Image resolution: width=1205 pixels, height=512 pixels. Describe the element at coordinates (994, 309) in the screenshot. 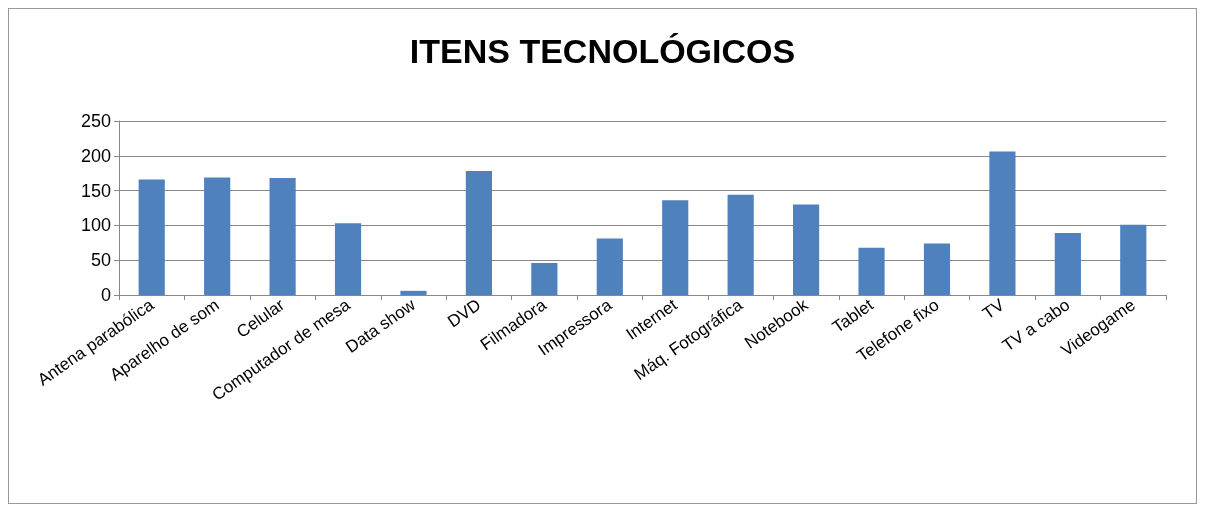

I see `x-tick-label: TV` at that location.